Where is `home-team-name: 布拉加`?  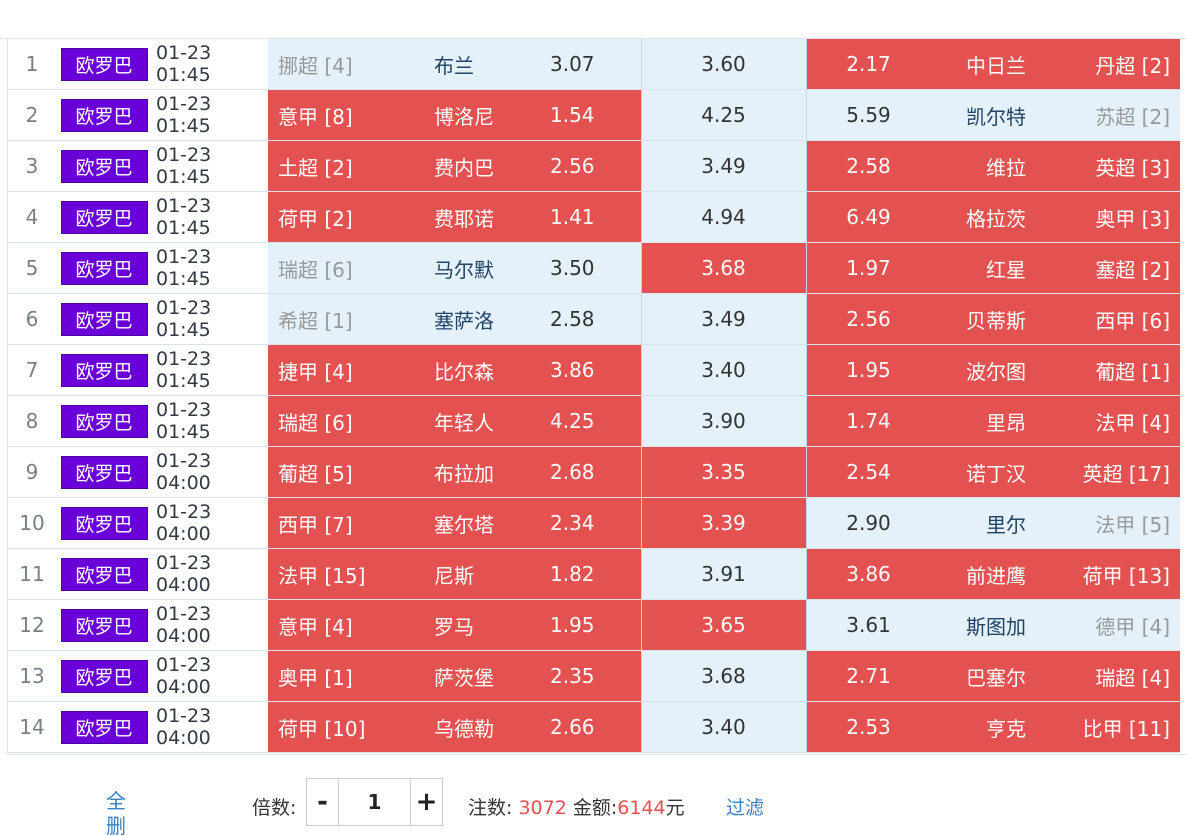
home-team-name: 布拉加 is located at coordinates (464, 473).